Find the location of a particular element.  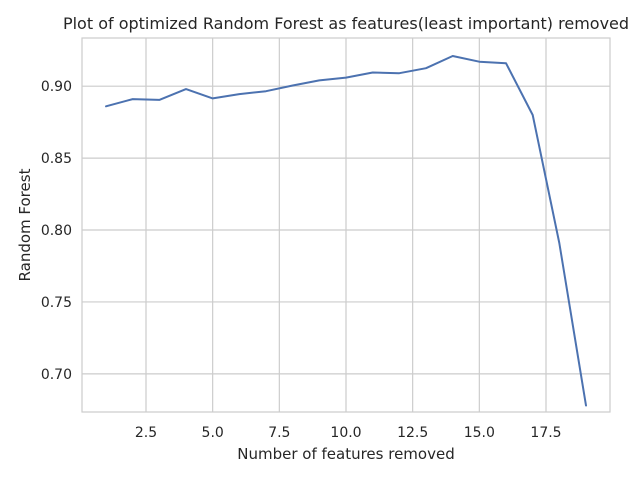

y-tick-label: 0.70 is located at coordinates (56, 375).